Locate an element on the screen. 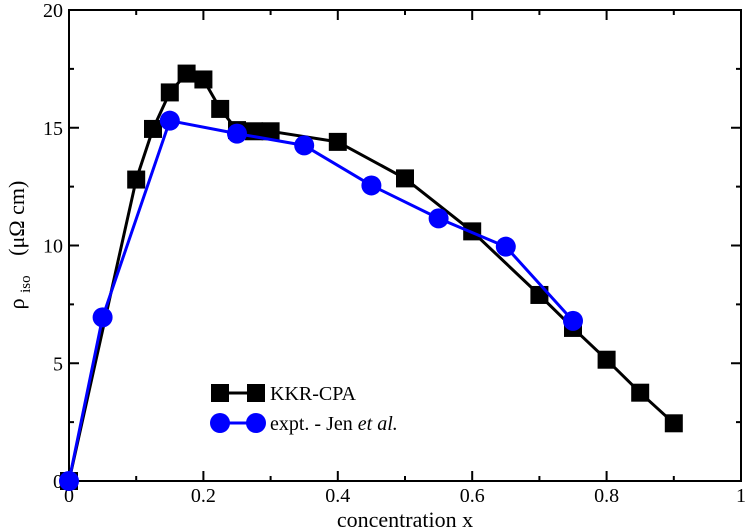 This screenshot has width=747, height=532. y-tick-label: 15 is located at coordinates (53, 129).